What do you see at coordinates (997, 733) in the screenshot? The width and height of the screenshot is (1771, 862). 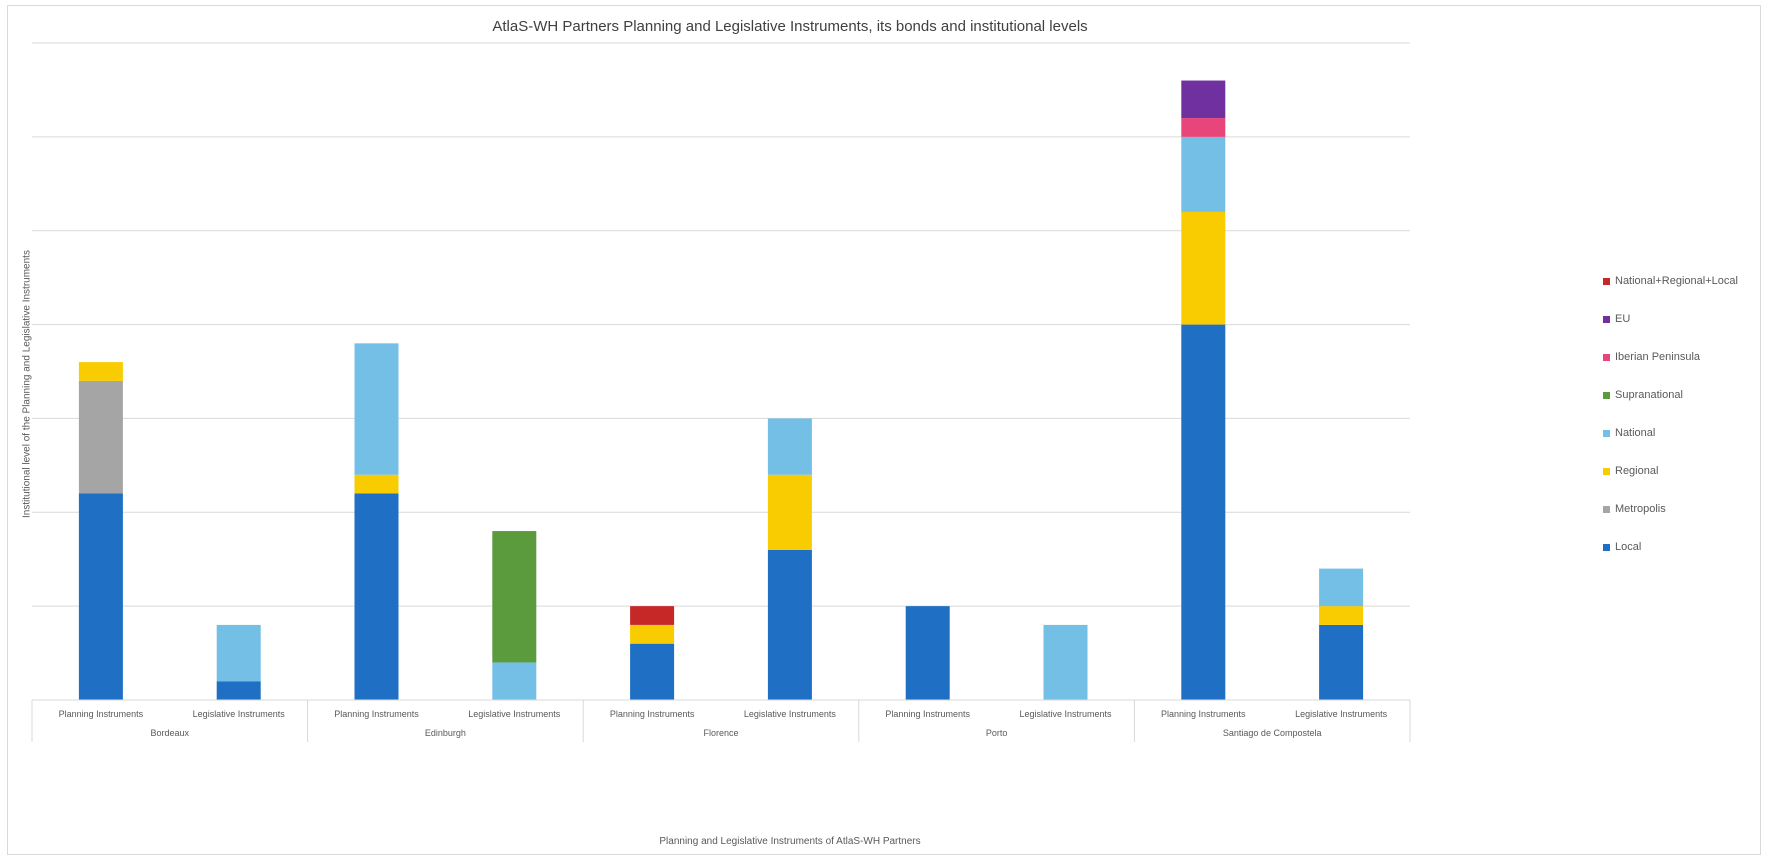 I see `group-label: Porto` at bounding box center [997, 733].